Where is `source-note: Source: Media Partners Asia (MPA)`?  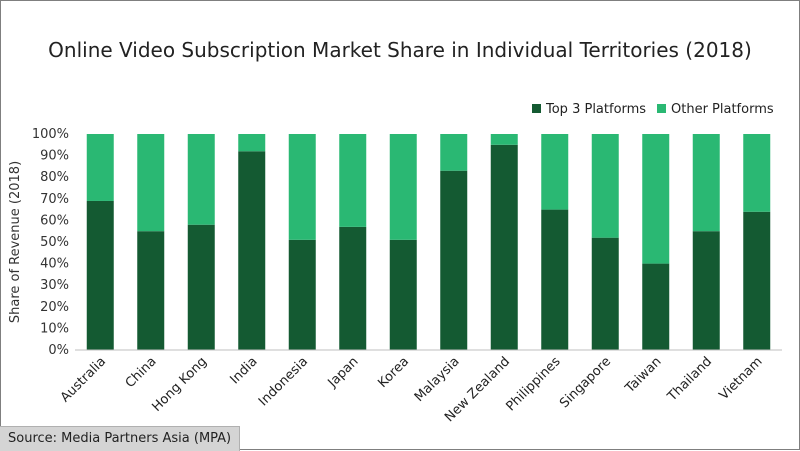
source-note: Source: Media Partners Asia (MPA) is located at coordinates (120, 438).